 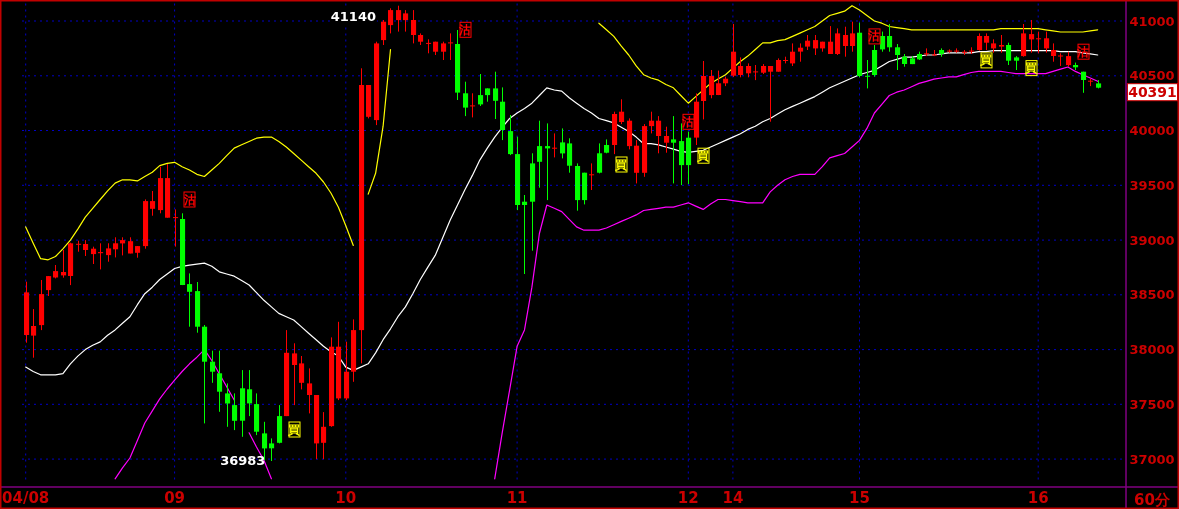 I want to click on x-tick-label: 15, so click(x=859, y=498).